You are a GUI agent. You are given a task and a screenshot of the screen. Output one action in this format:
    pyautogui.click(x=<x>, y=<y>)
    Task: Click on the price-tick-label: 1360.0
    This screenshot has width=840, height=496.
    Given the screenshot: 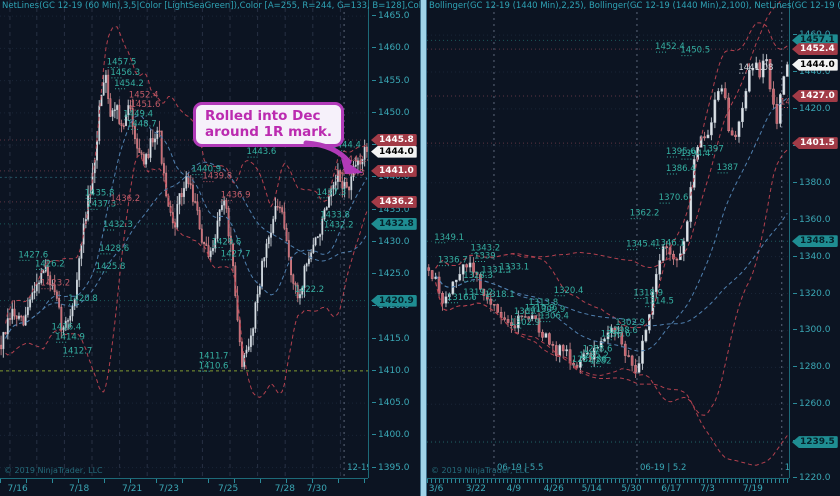 What is the action you would take?
    pyautogui.click(x=812, y=220)
    